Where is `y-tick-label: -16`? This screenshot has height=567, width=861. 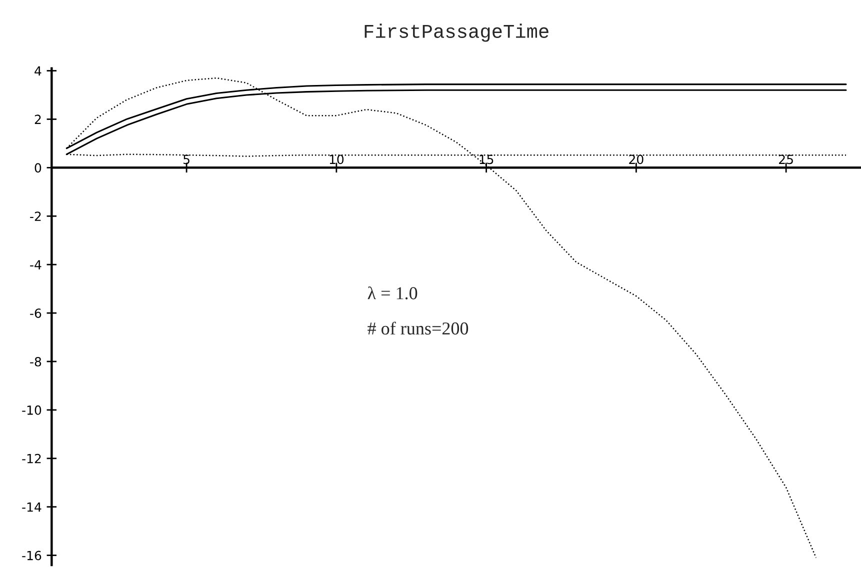
y-tick-label: -16 is located at coordinates (32, 555).